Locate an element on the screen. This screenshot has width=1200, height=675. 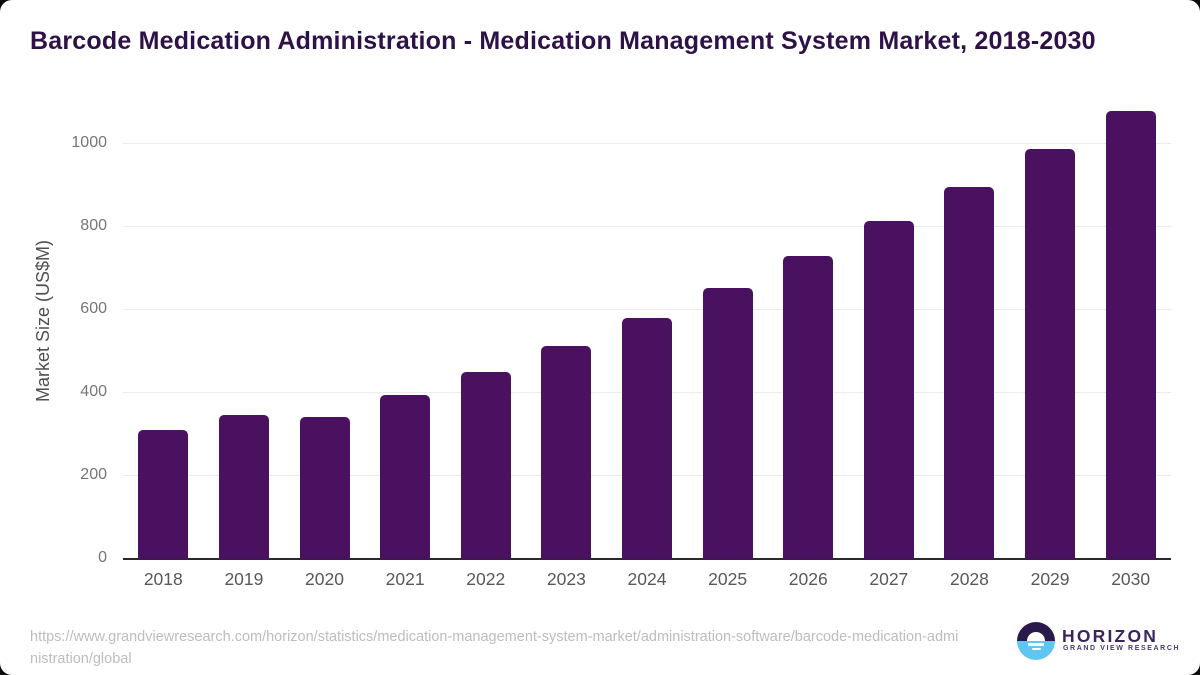
x-tick-label-2018: 2018 is located at coordinates (163, 579).